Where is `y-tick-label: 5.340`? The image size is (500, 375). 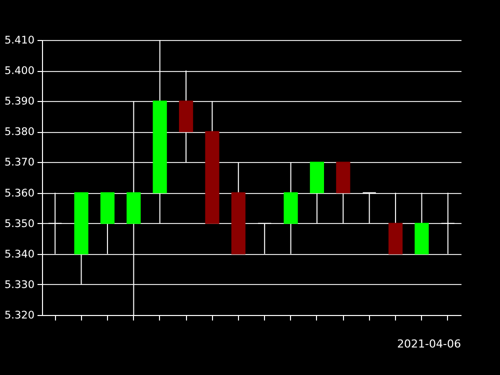
y-tick-label: 5.340 is located at coordinates (19, 254).